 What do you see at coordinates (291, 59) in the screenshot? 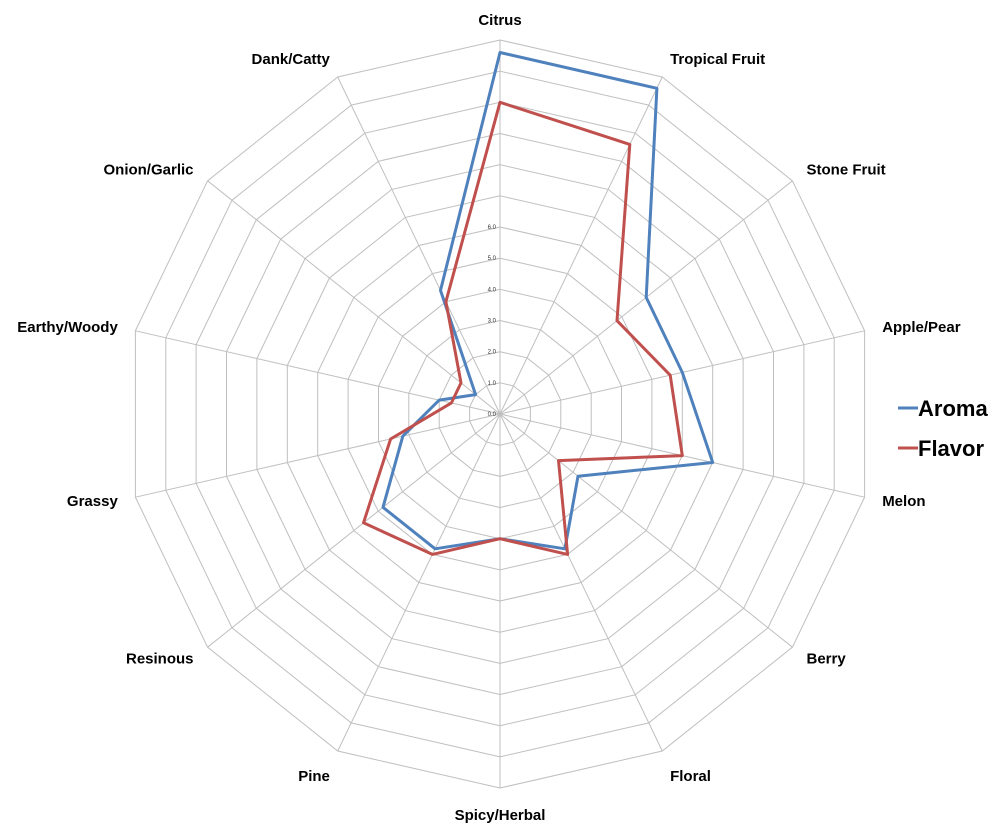
I see `category-label: Dank/Catty` at bounding box center [291, 59].